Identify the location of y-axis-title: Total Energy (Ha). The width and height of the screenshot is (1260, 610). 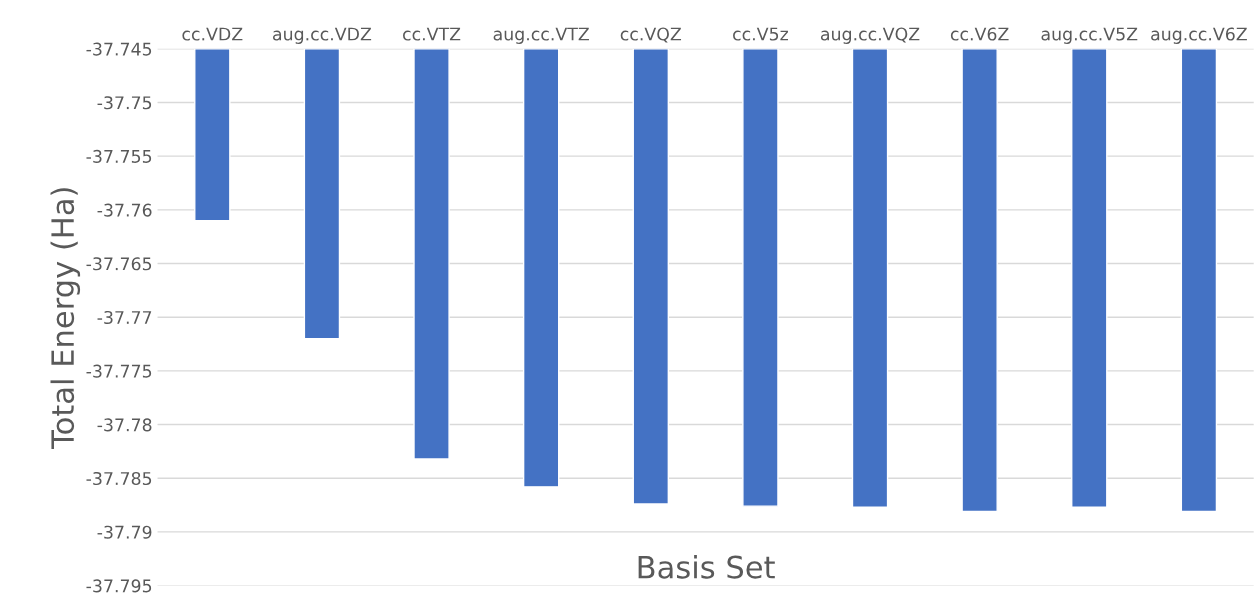
(65, 318).